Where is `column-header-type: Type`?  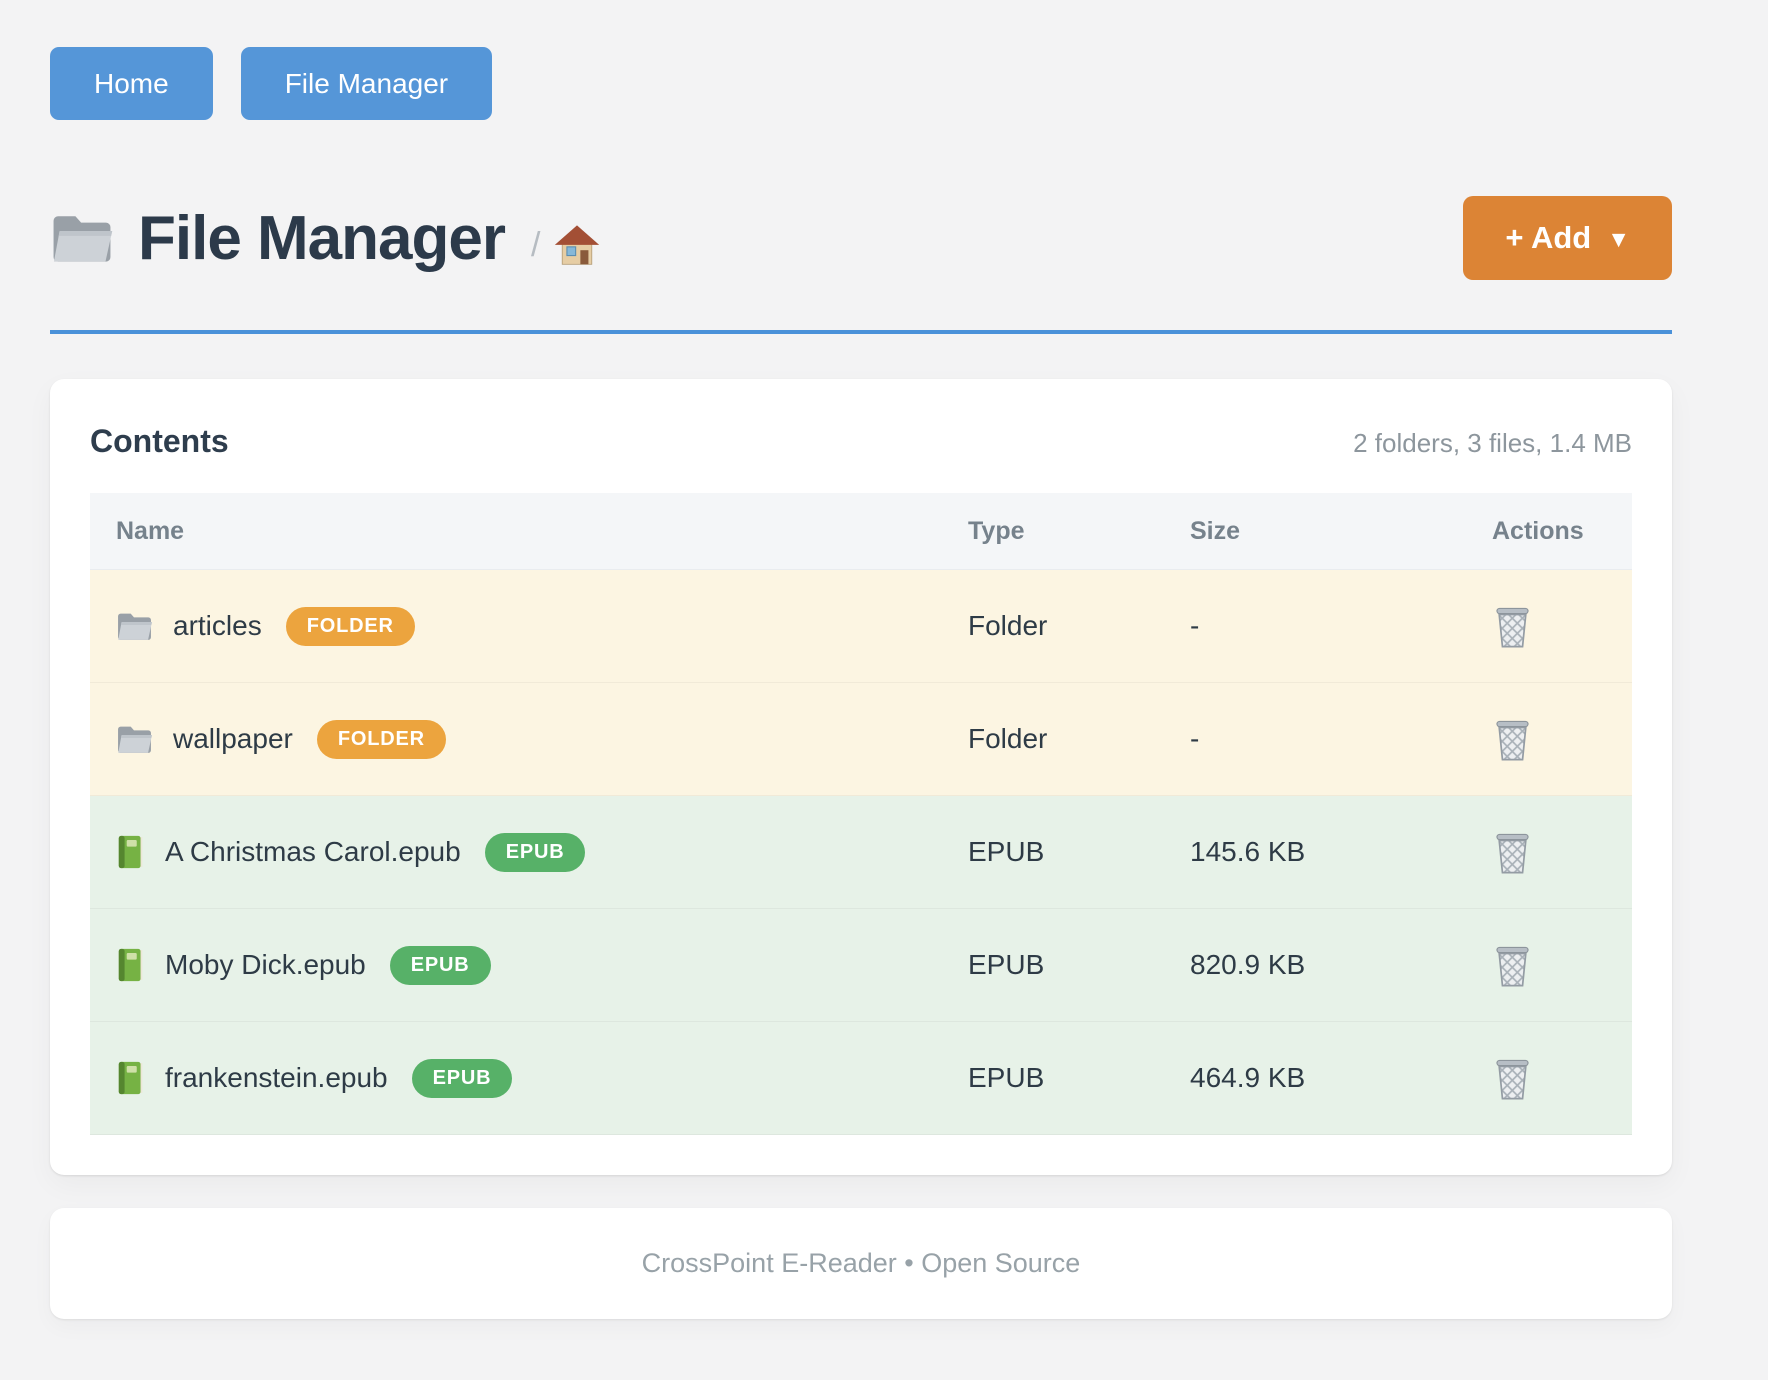 column-header-type: Type is located at coordinates (996, 530).